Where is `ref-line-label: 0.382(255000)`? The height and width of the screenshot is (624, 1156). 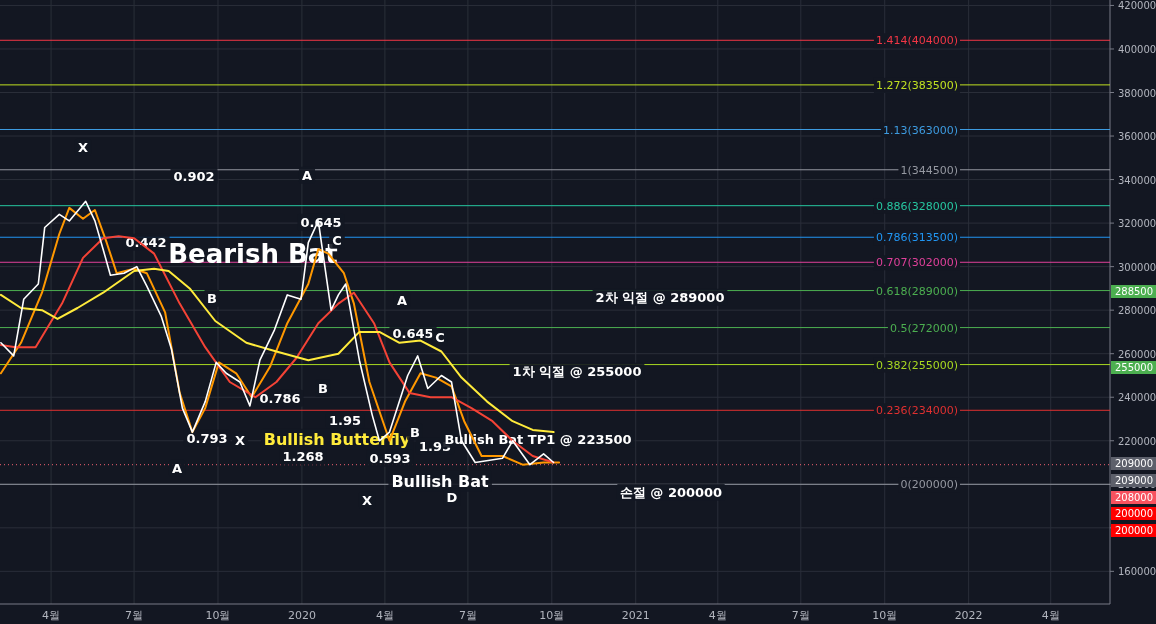 ref-line-label: 0.382(255000) is located at coordinates (916, 365).